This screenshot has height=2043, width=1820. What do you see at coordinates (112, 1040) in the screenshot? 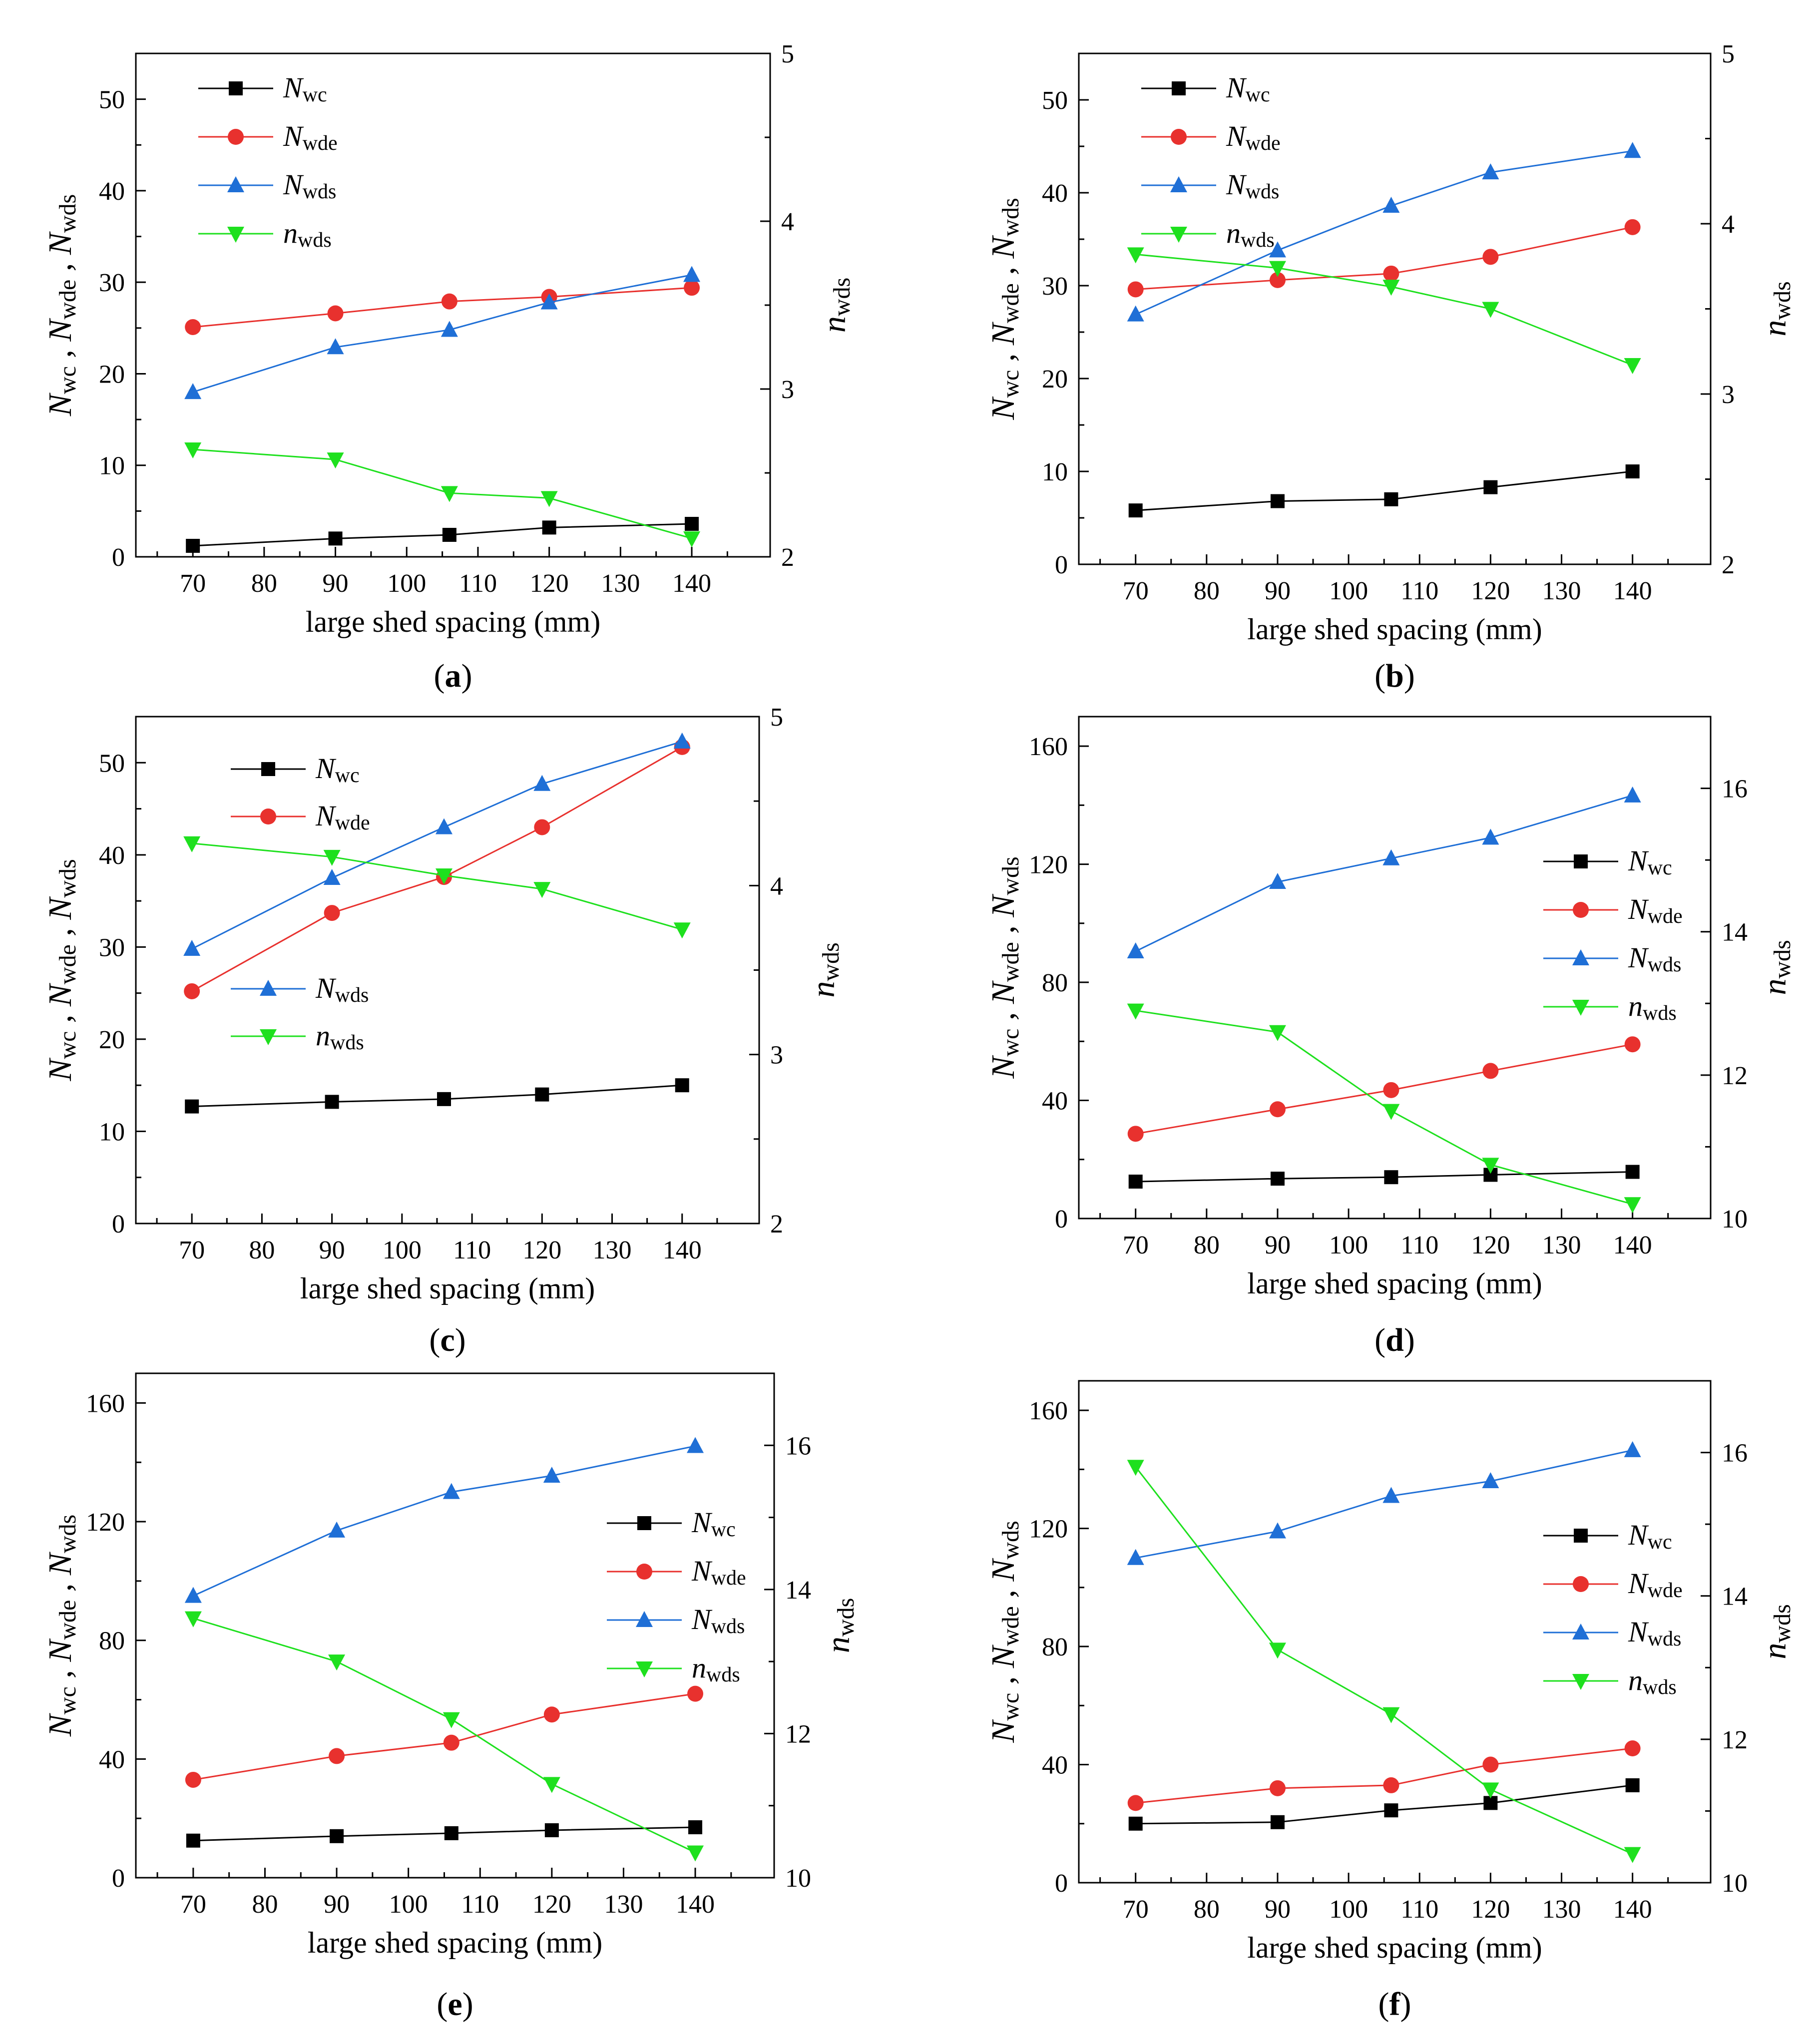
I see `y-left-tick-label: 20` at bounding box center [112, 1040].